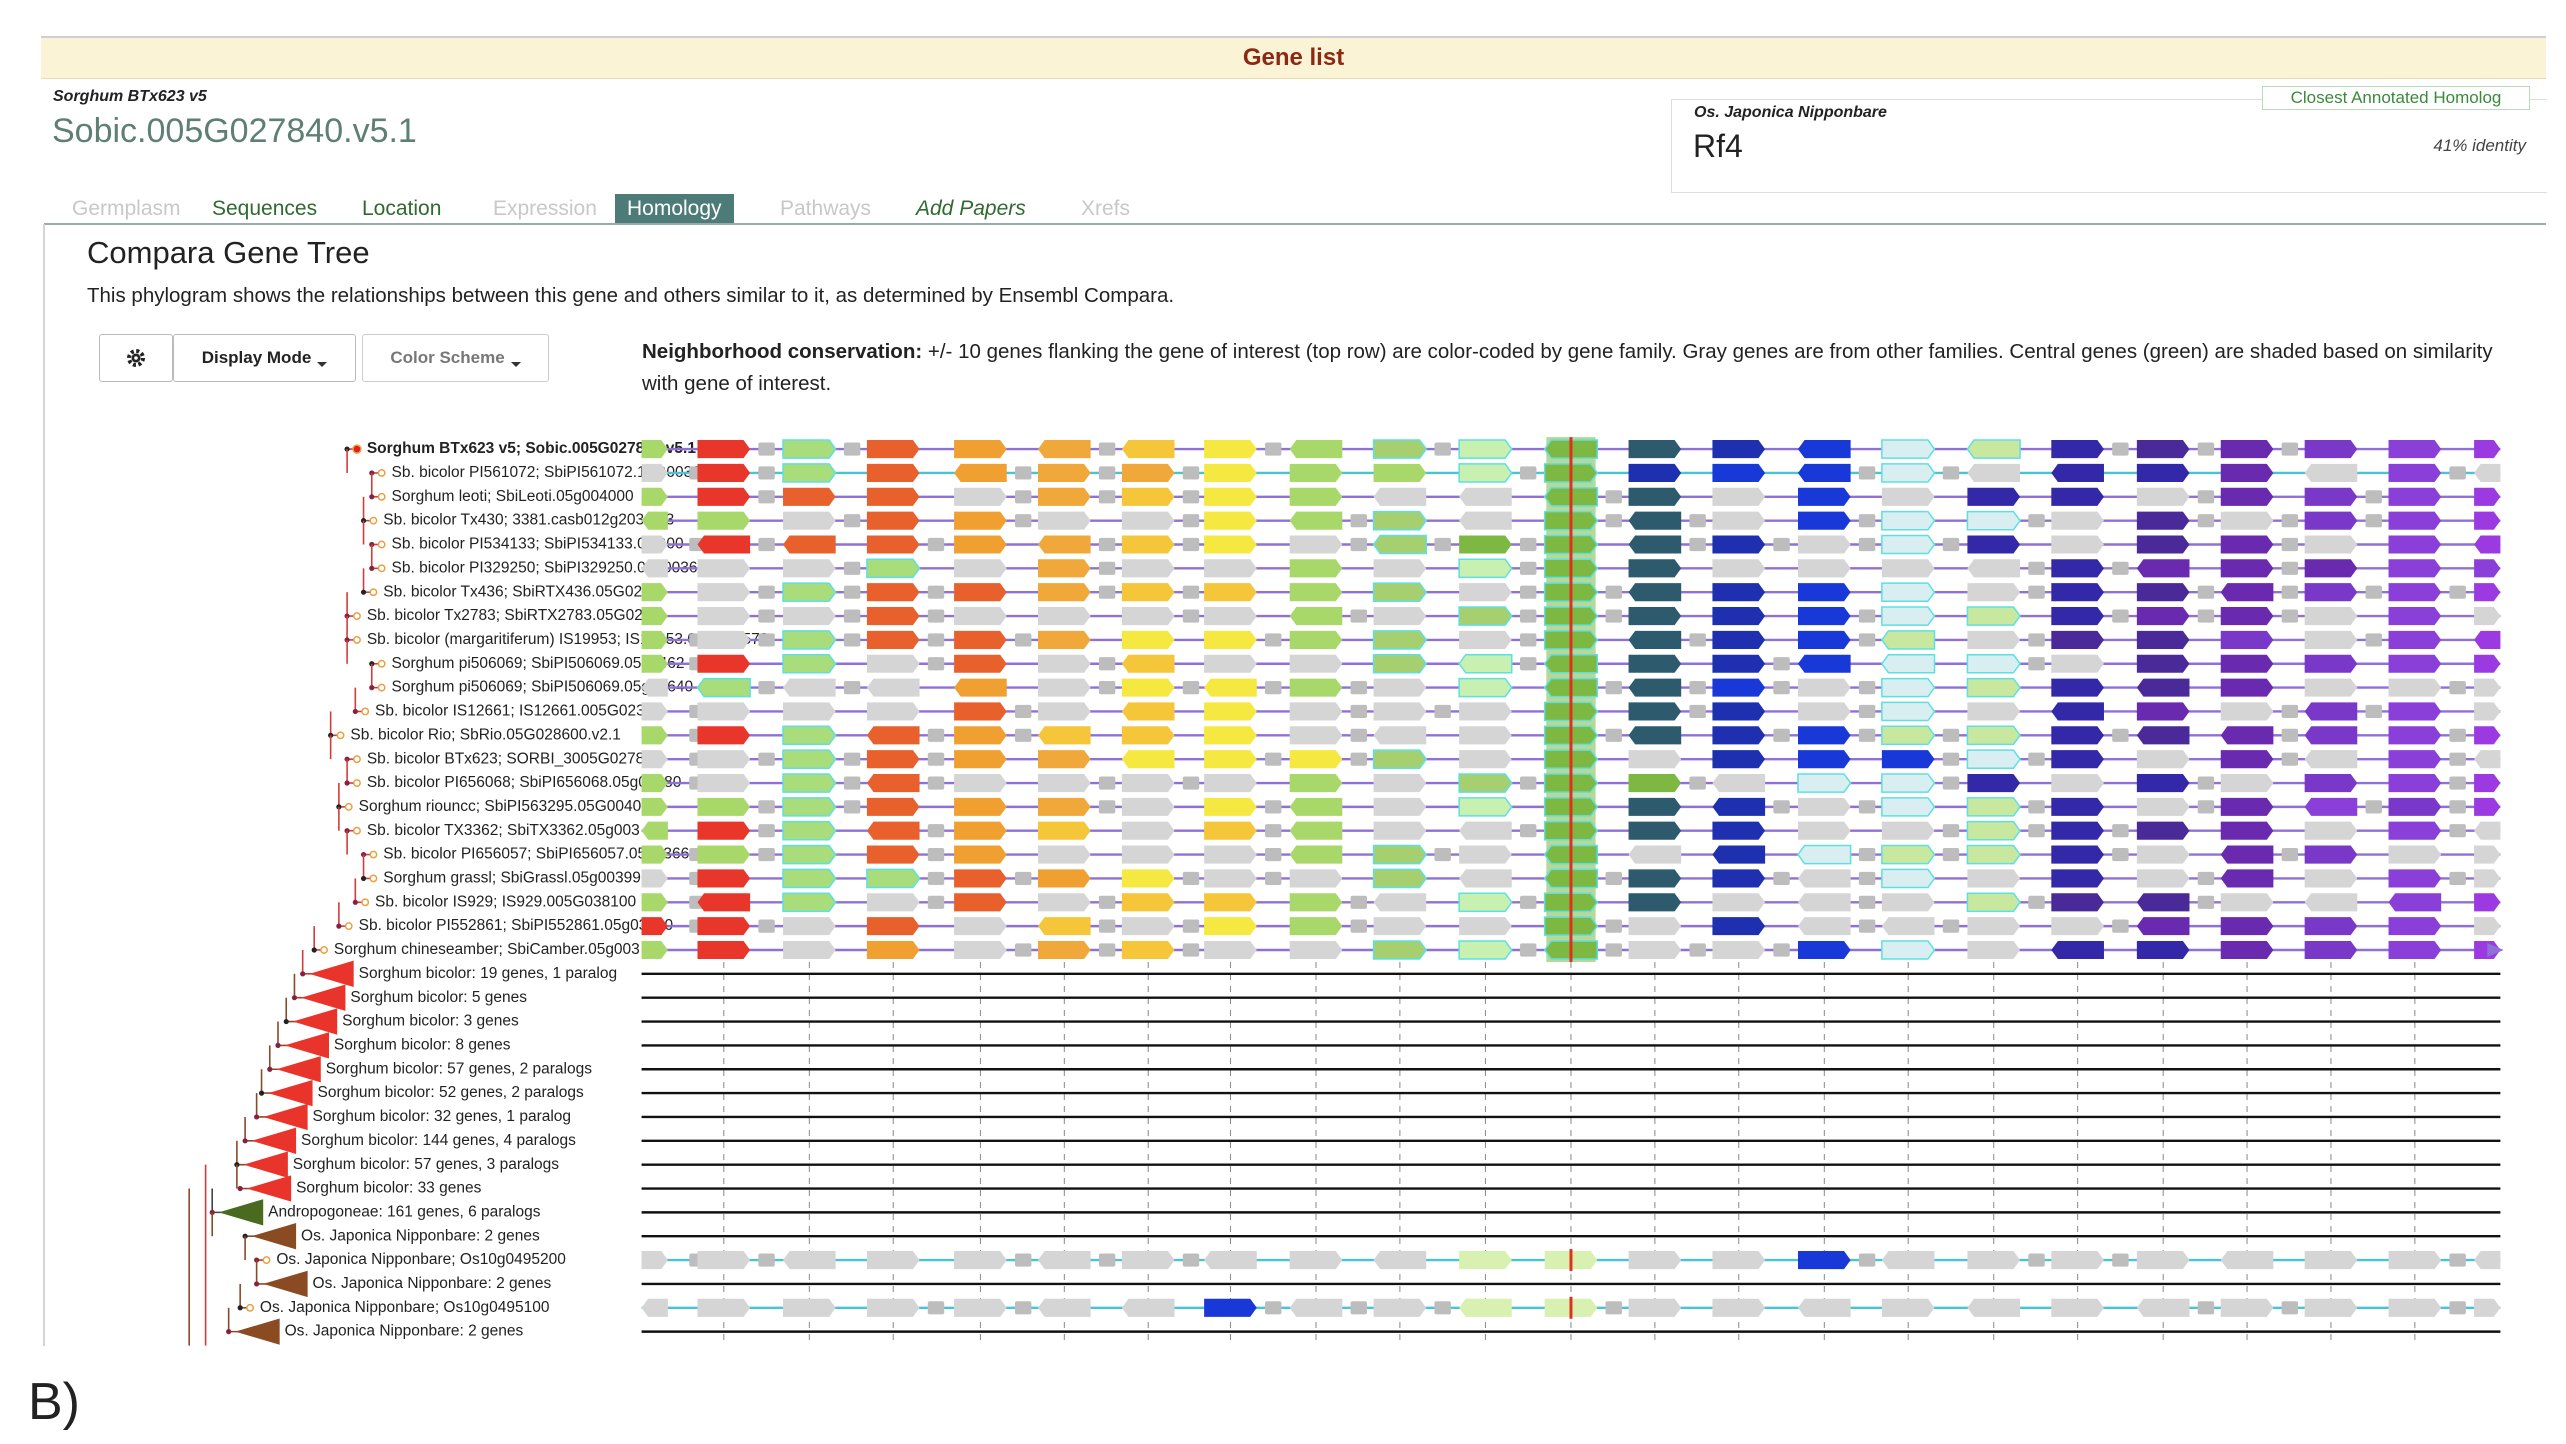 Image resolution: width=2566 pixels, height=1444 pixels. I want to click on tree-label: Sorghum BTx623 v5; Sobic.005G027840.v5.1, so click(531, 448).